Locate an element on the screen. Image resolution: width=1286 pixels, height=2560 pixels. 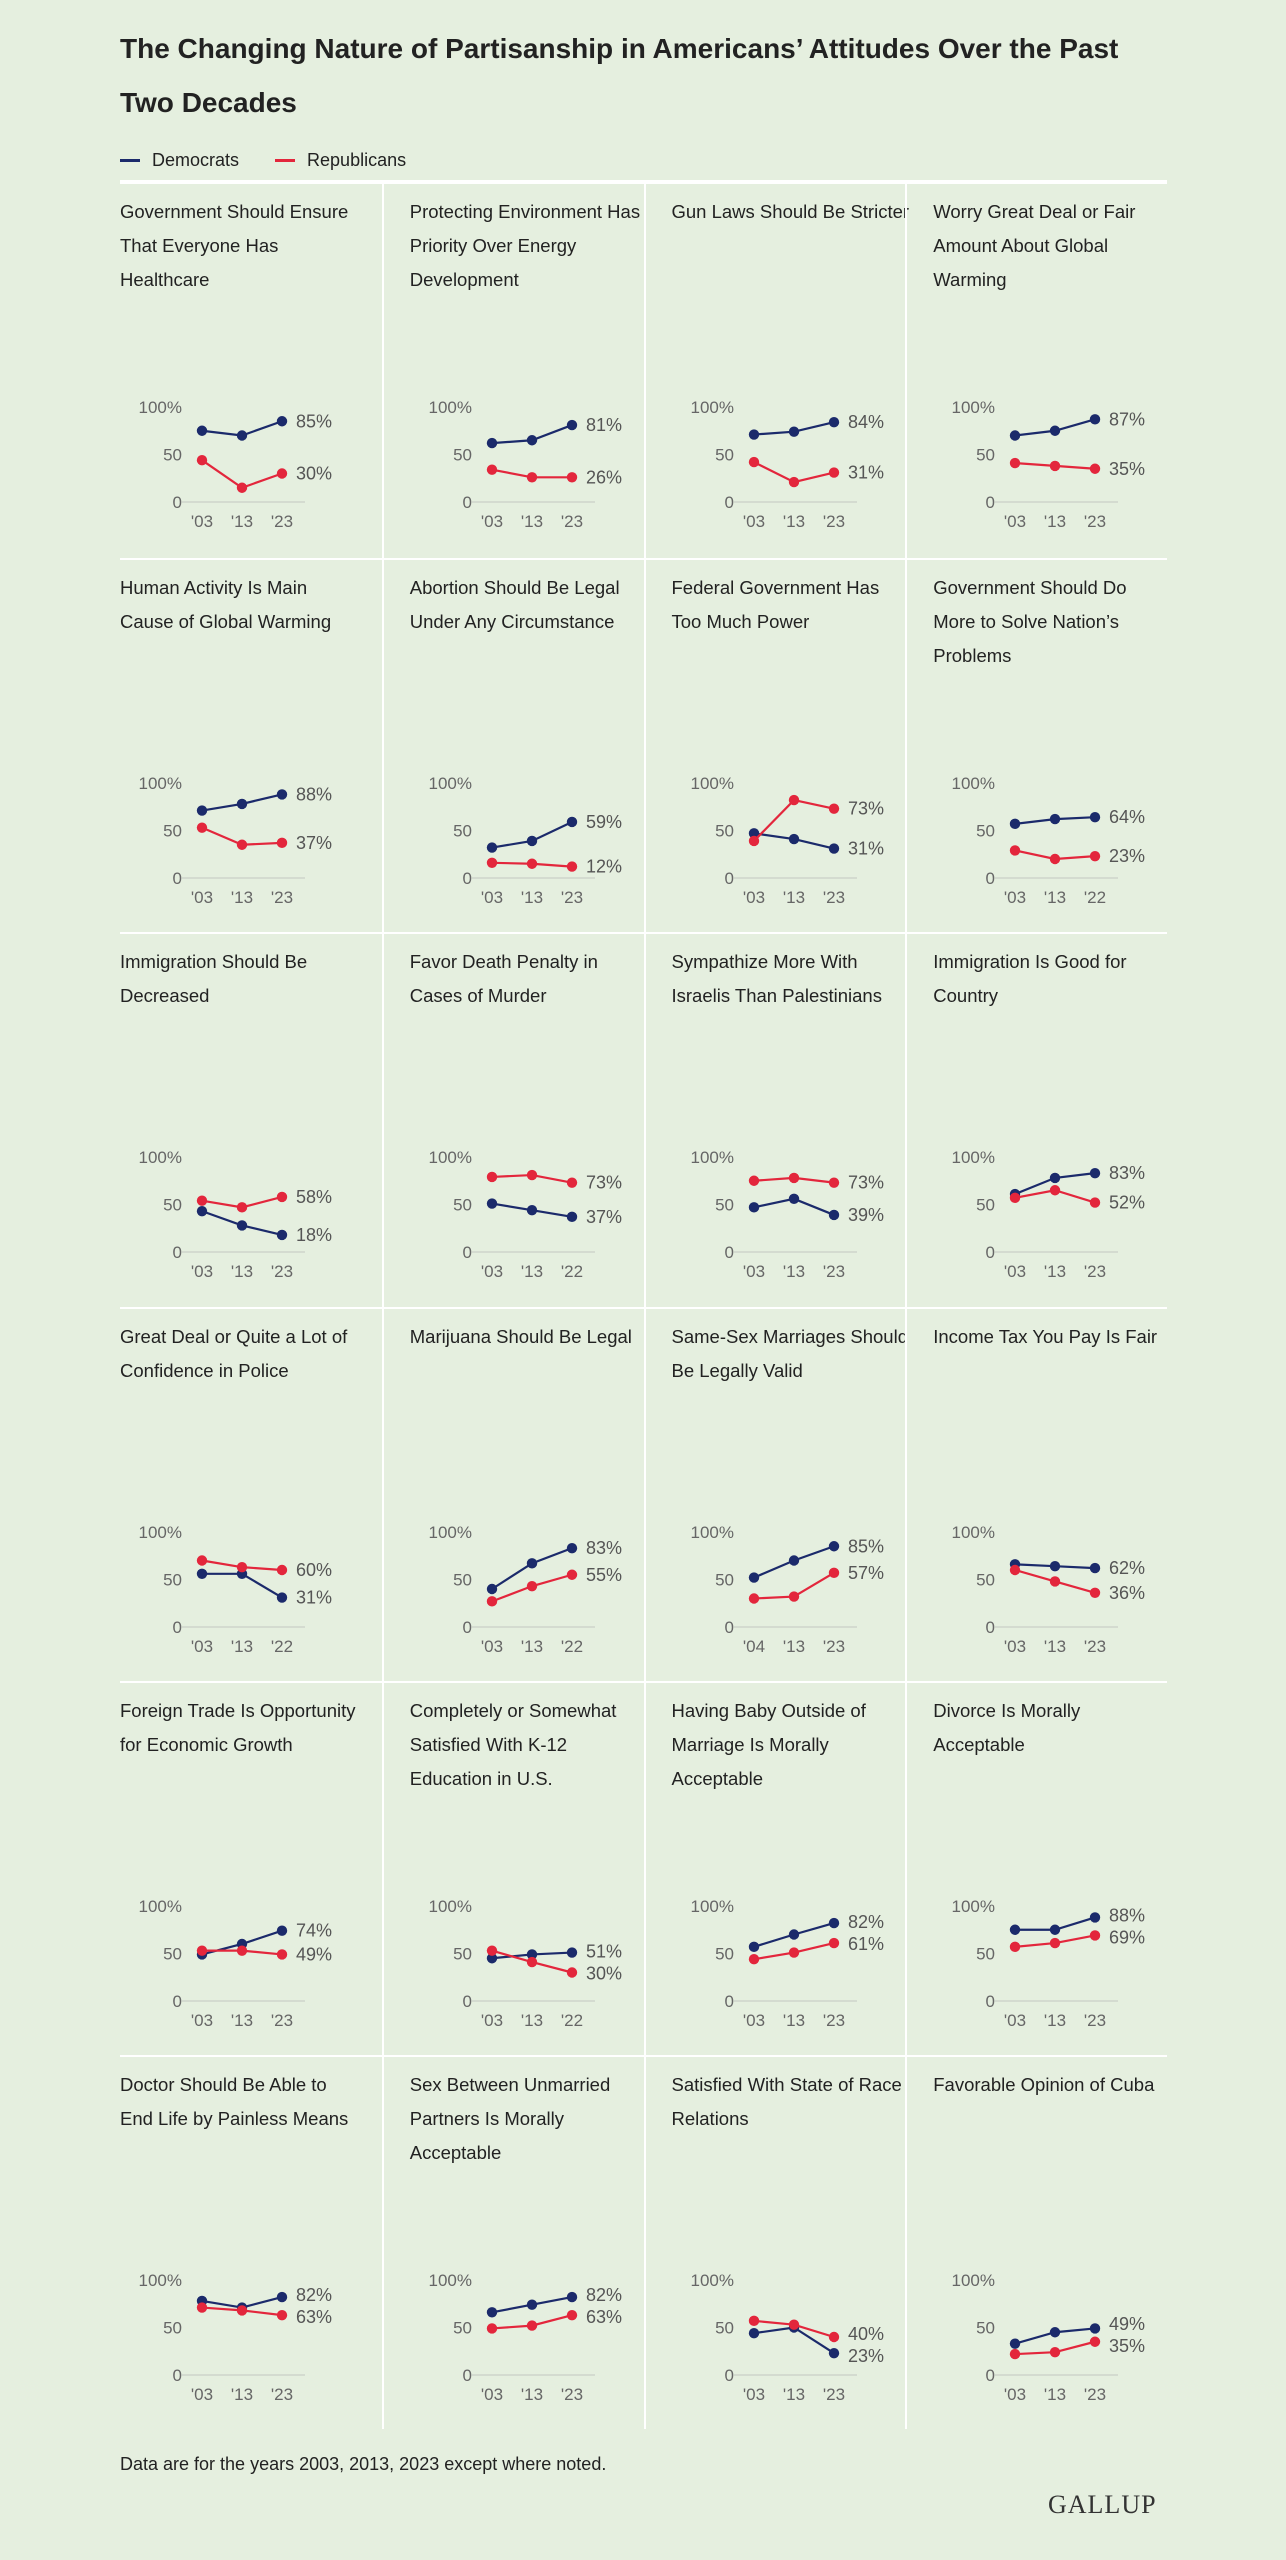
panel-title: Federal Government Has Too Much Power is located at coordinates (775, 605).